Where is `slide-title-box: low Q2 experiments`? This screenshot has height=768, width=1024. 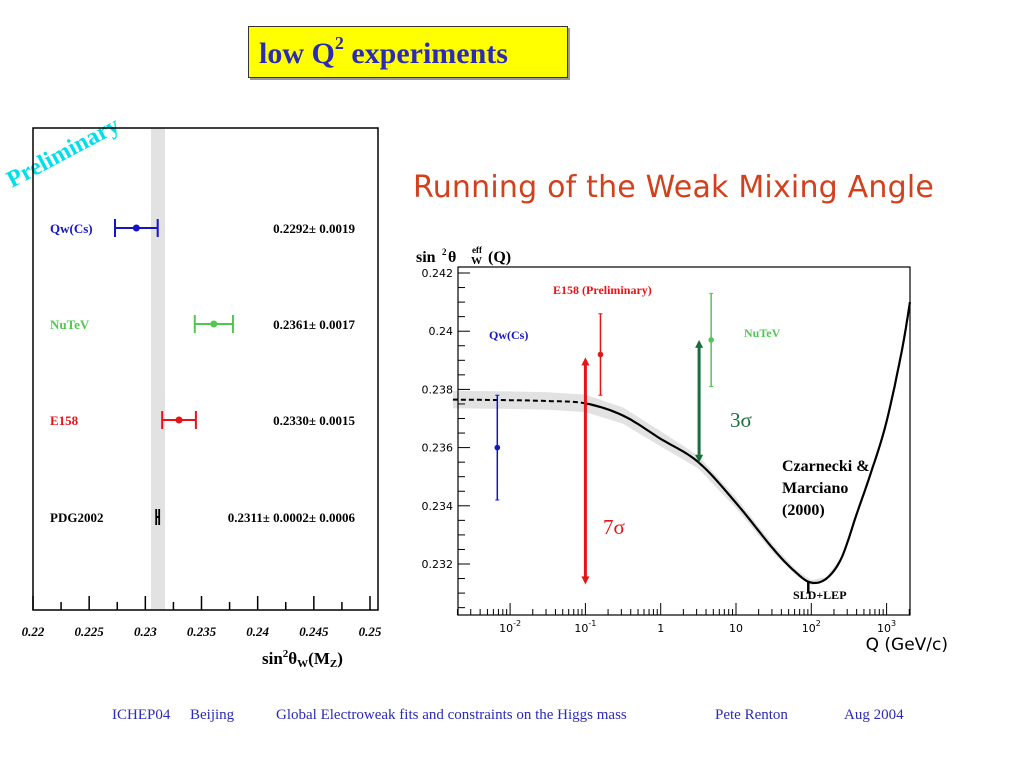
slide-title-box: low Q2 experiments is located at coordinates (408, 52).